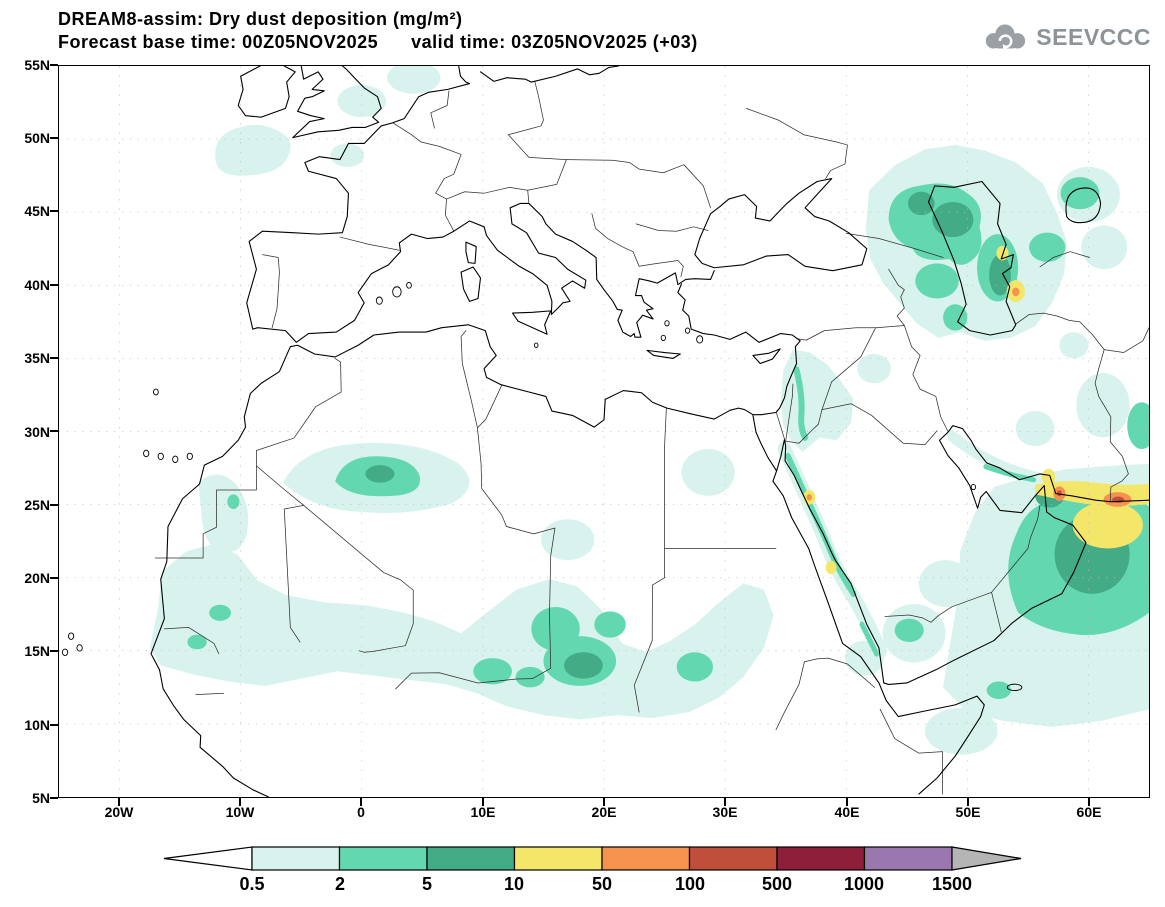  What do you see at coordinates (361, 812) in the screenshot?
I see `lon-label: 0` at bounding box center [361, 812].